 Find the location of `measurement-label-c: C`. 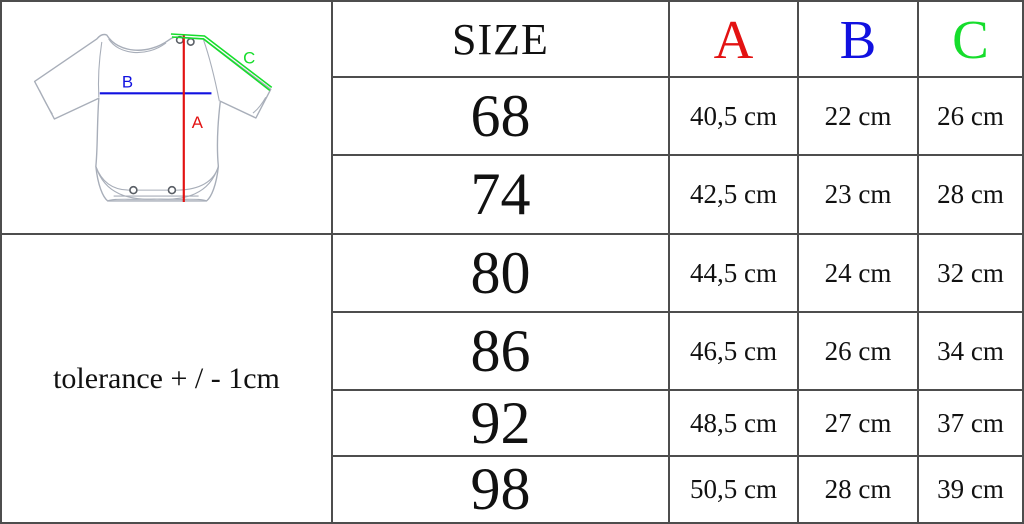

measurement-label-c: C is located at coordinates (249, 58).